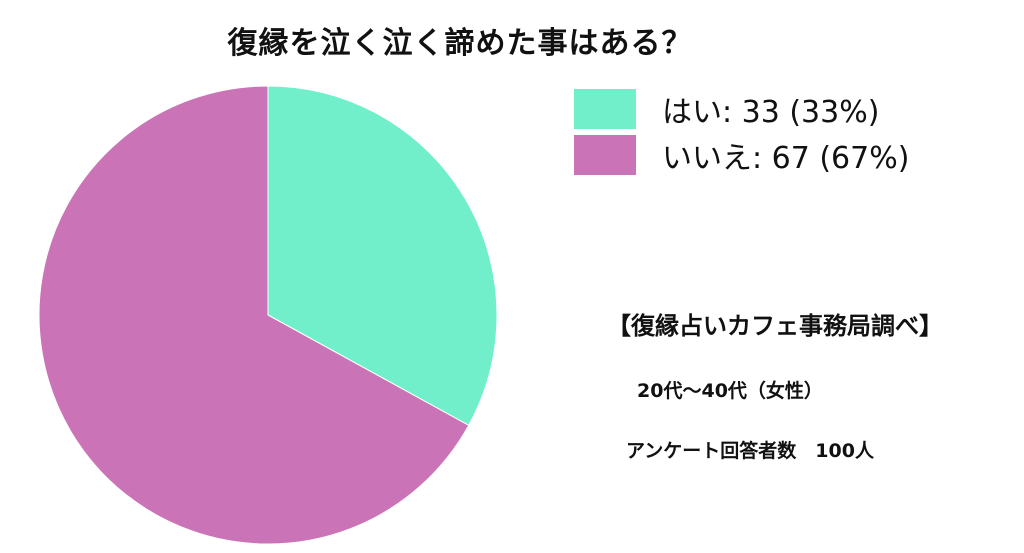 The width and height of the screenshot is (1024, 553). I want to click on legend-item-yes: はい: 33 (33%), so click(726, 109).